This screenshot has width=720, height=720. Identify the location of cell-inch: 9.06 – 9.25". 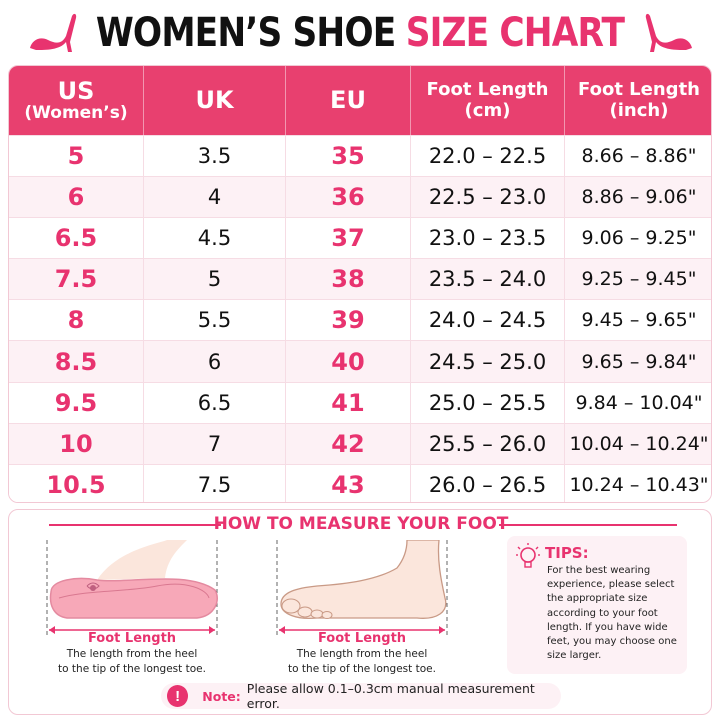
(639, 238).